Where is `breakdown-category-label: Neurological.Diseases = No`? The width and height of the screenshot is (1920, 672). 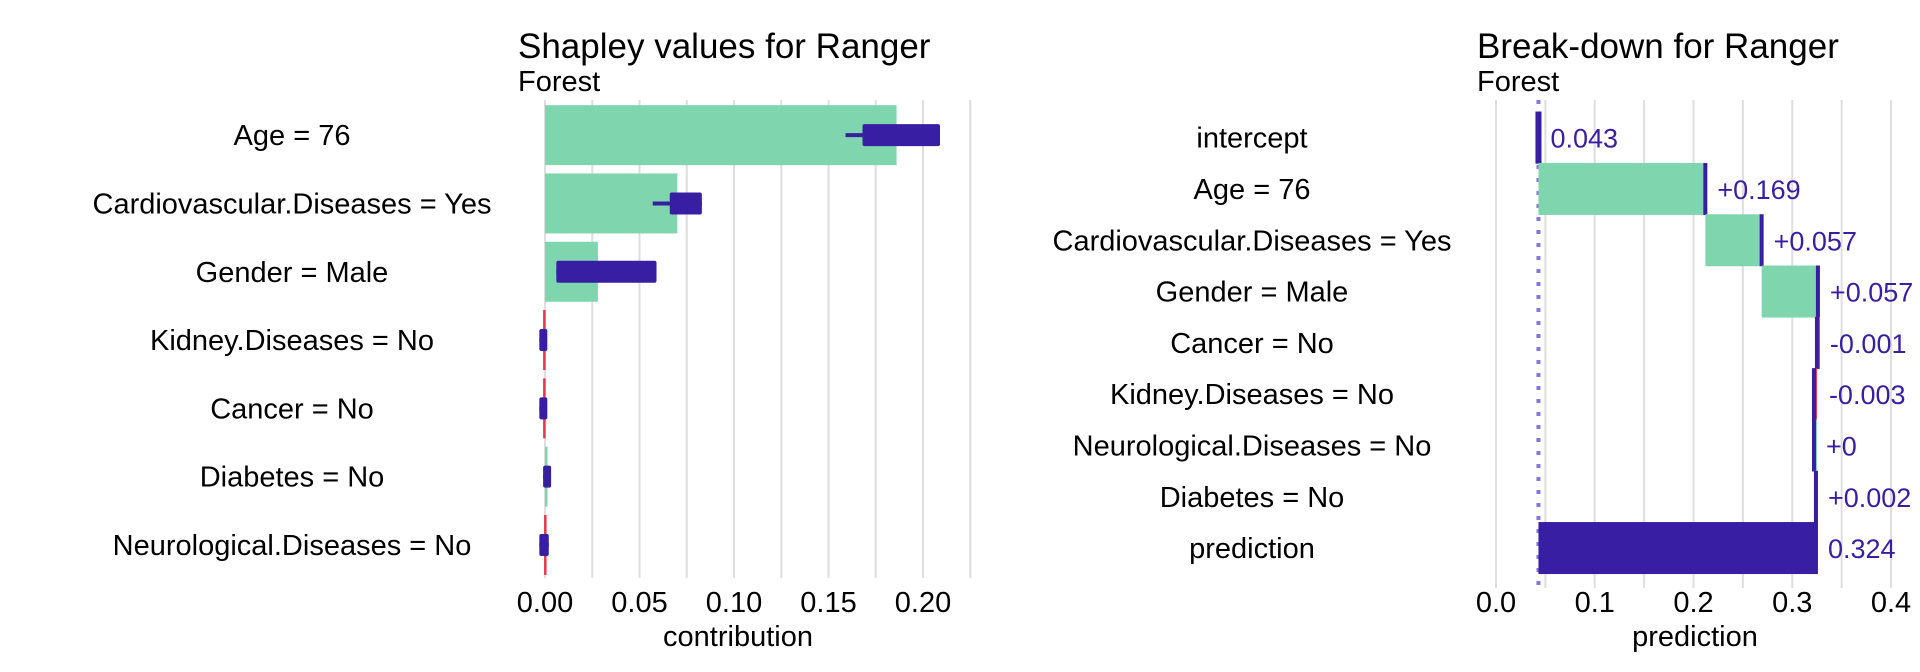 breakdown-category-label: Neurological.Diseases = No is located at coordinates (1252, 446).